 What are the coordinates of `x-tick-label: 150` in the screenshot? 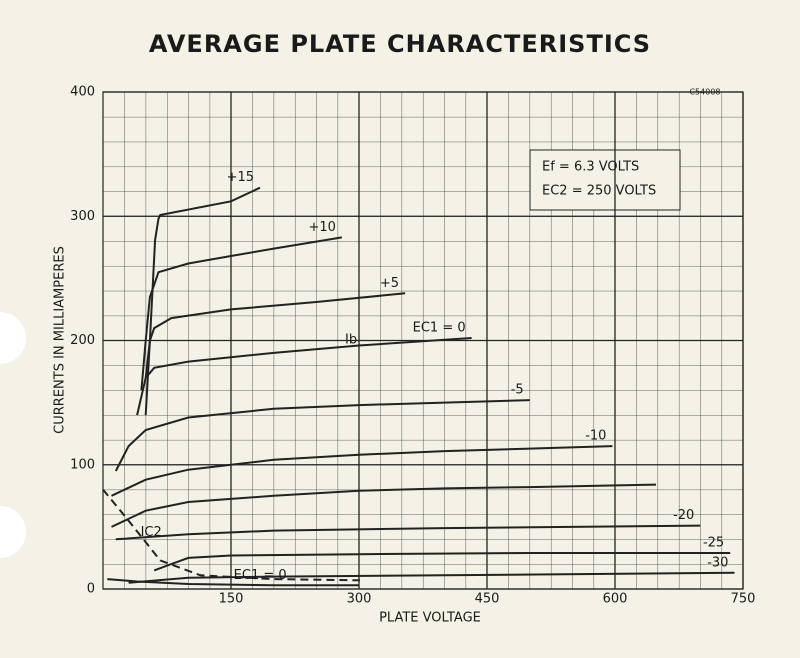 It's located at (231, 599).